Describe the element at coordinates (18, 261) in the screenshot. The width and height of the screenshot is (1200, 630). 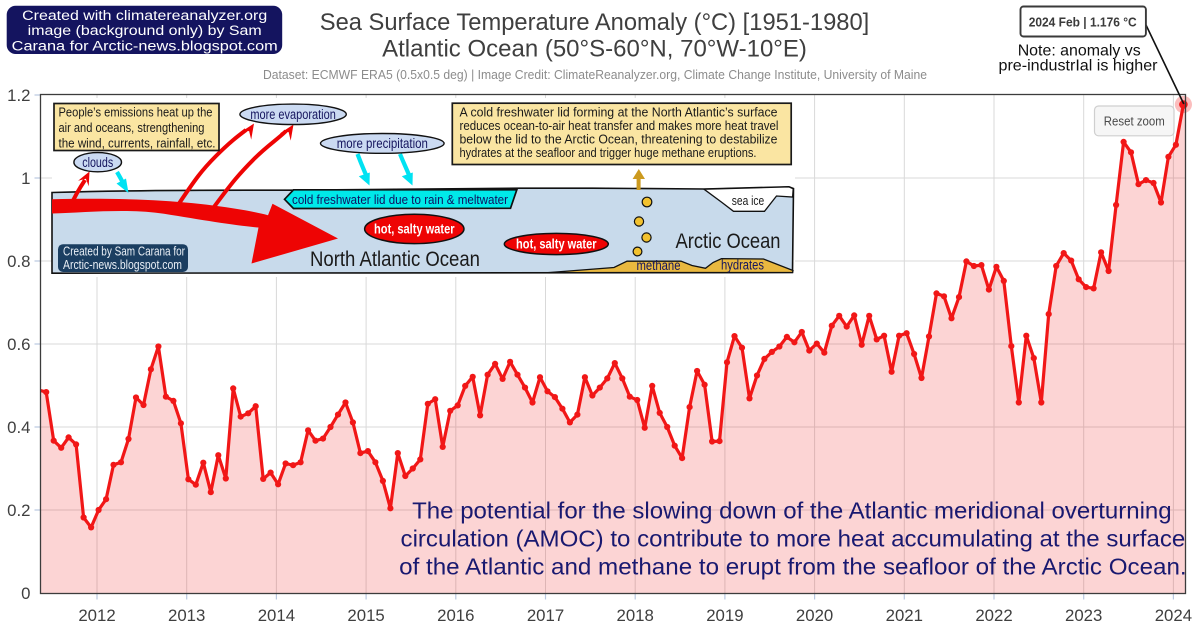
I see `svg-text: 0.8` at that location.